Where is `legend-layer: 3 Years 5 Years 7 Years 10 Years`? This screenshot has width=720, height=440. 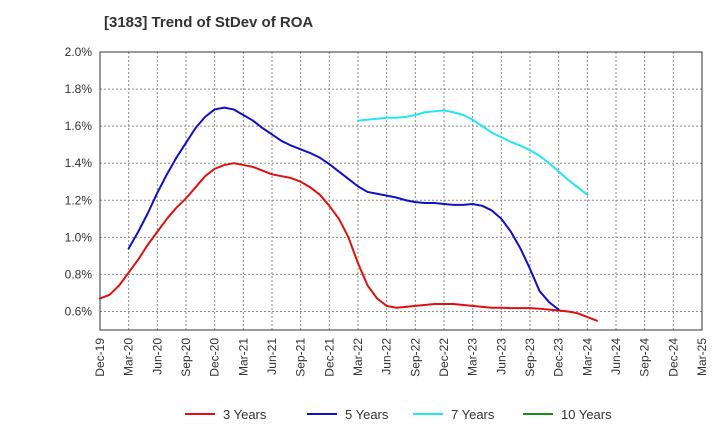
legend-layer: 3 Years 5 Years 7 Years 10 Years is located at coordinates (398, 414).